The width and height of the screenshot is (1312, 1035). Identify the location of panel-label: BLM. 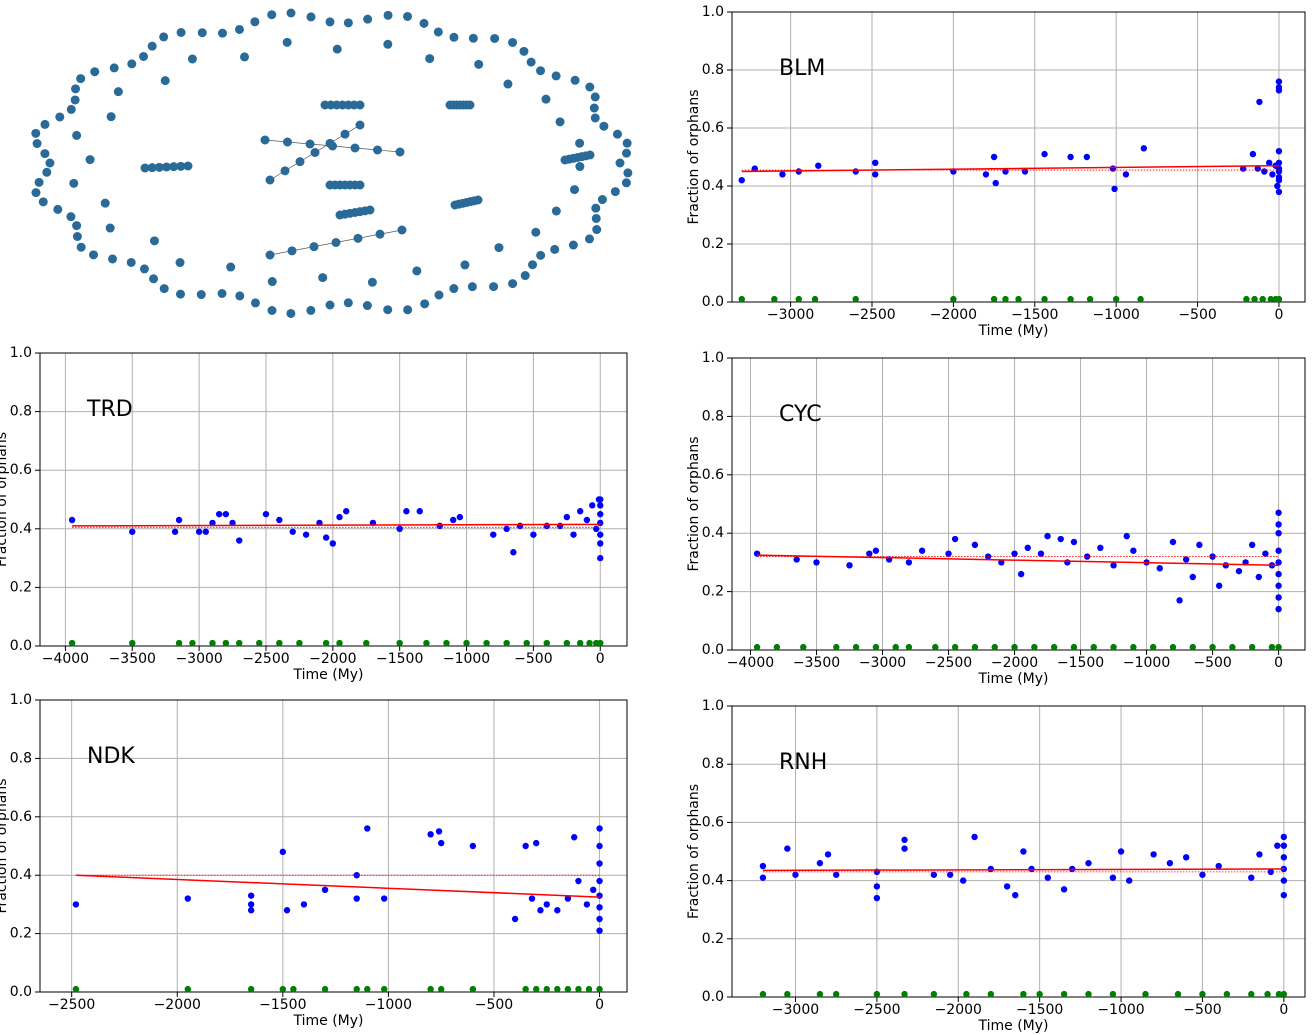
(802, 68).